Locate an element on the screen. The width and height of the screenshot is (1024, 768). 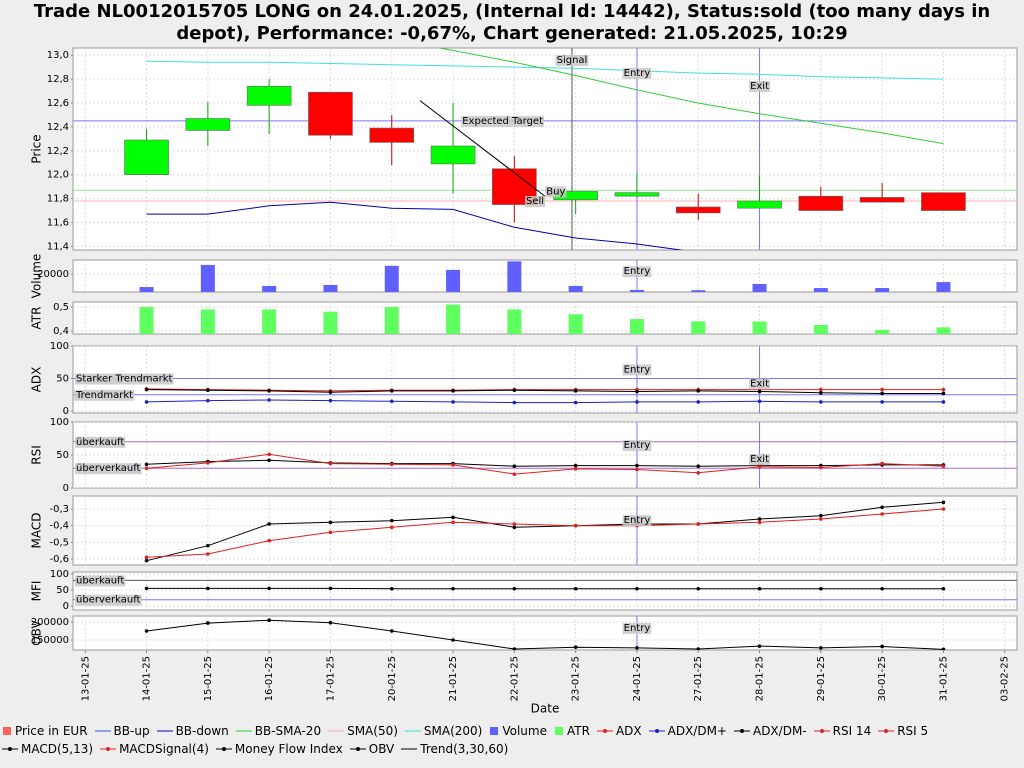
legend-item: BB-up is located at coordinates (122, 731).